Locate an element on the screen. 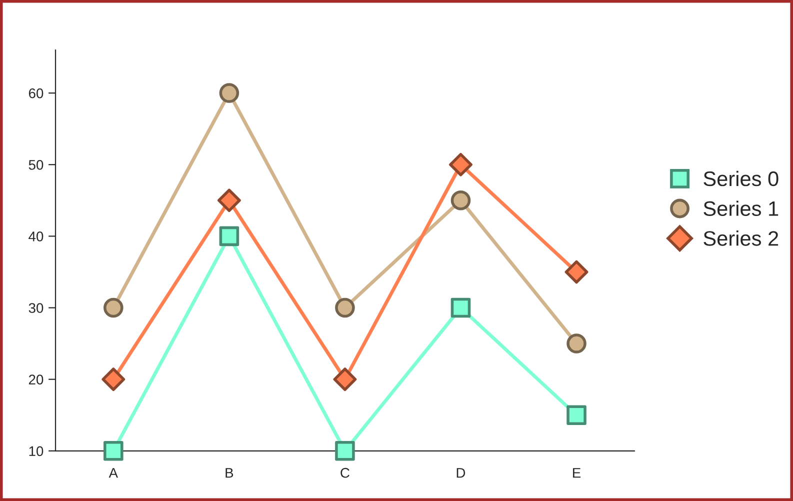 Image resolution: width=793 pixels, height=501 pixels. y-tick-label: 10 is located at coordinates (36, 451).